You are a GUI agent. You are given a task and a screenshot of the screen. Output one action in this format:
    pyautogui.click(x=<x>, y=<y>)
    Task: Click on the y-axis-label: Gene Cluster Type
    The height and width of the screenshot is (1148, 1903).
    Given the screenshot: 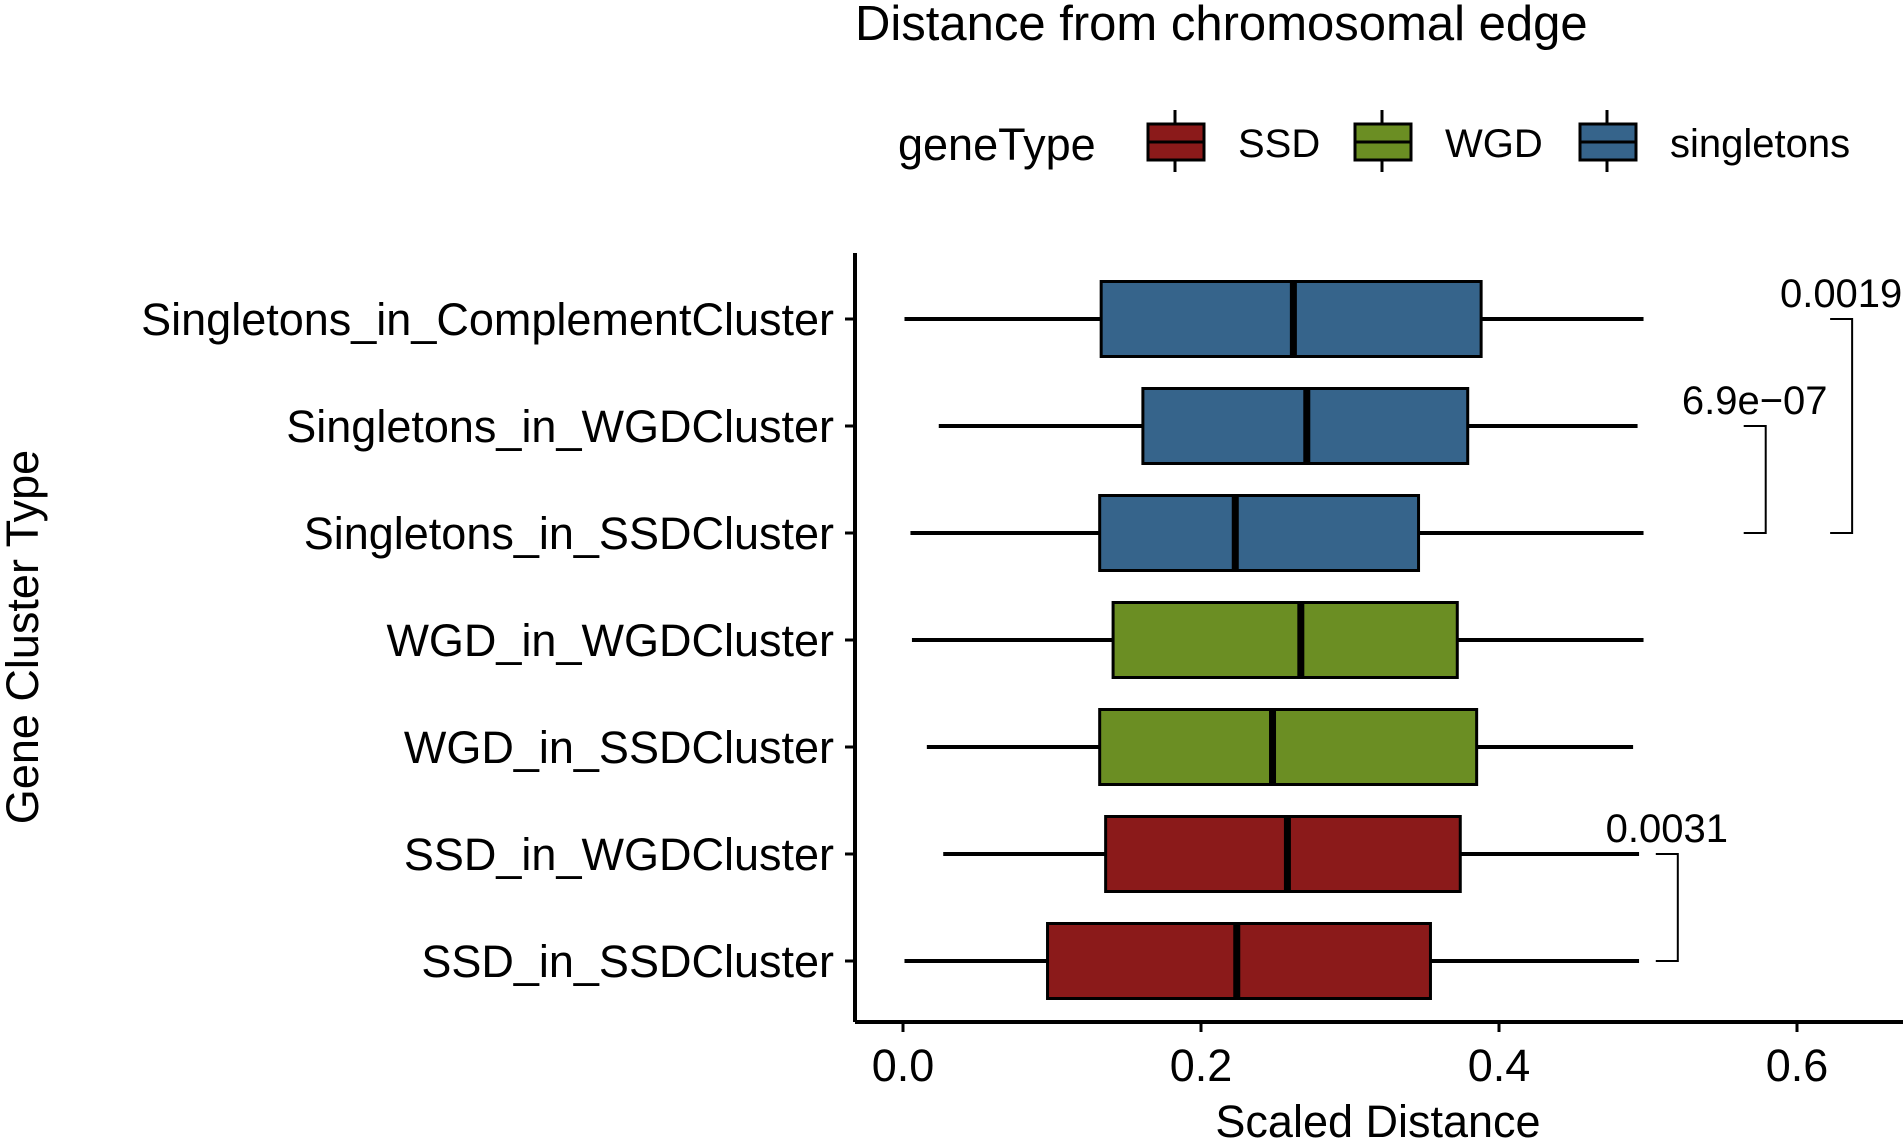 What is the action you would take?
    pyautogui.click(x=24, y=637)
    